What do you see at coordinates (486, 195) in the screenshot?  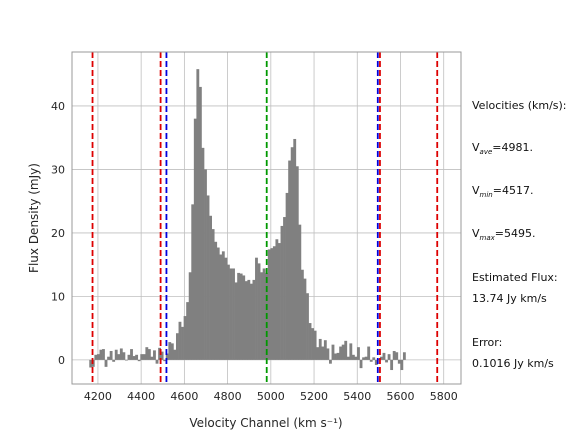 I see `v-min-sub: min` at bounding box center [486, 195].